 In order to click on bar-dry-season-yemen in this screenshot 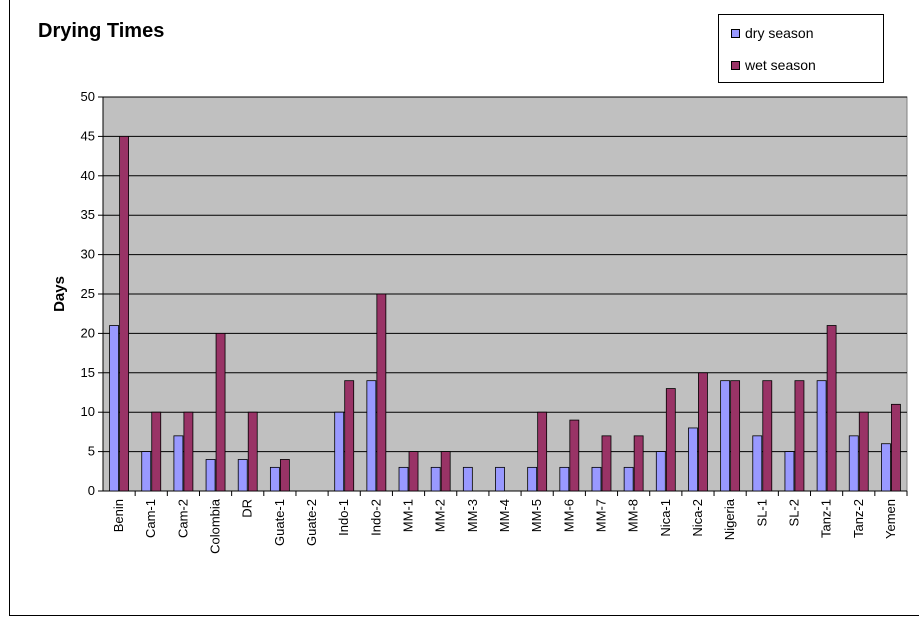, I will do `click(886, 467)`.